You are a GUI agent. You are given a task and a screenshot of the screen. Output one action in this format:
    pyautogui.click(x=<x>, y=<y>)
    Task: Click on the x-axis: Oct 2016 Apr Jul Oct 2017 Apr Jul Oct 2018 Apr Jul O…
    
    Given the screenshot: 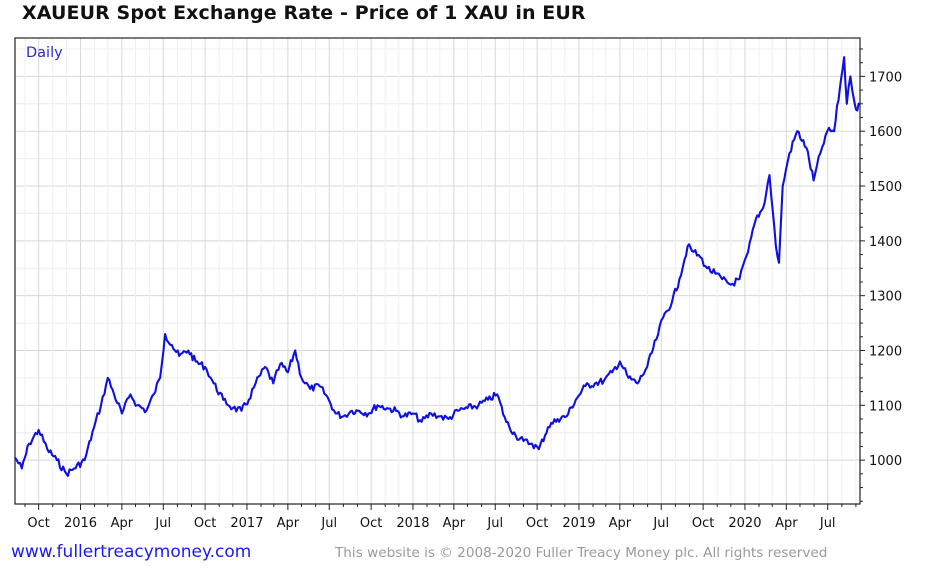 What is the action you would take?
    pyautogui.click(x=440, y=517)
    